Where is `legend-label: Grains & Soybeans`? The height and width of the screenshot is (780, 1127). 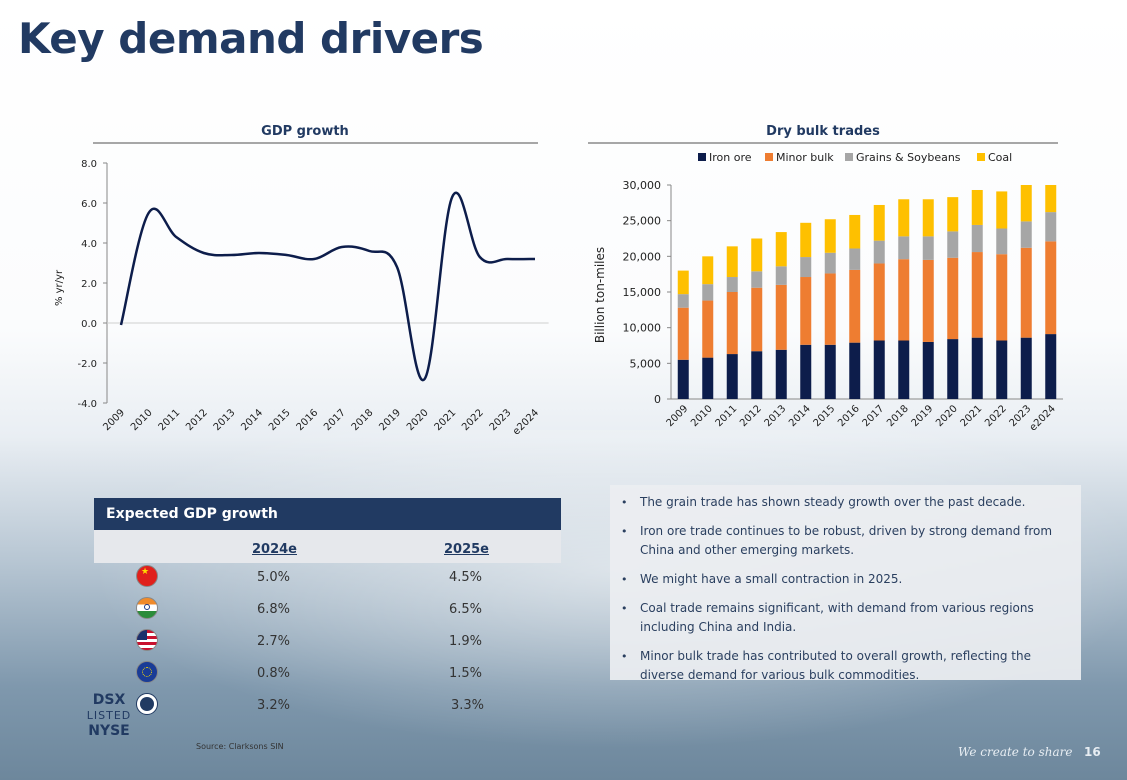 legend-label: Grains & Soybeans is located at coordinates (908, 157).